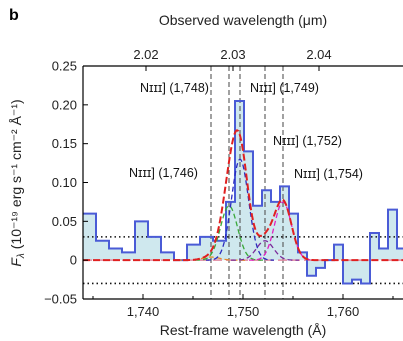 The width and height of the screenshot is (403, 341). I want to click on y-tick-label-6: 0.25, so click(64, 66).